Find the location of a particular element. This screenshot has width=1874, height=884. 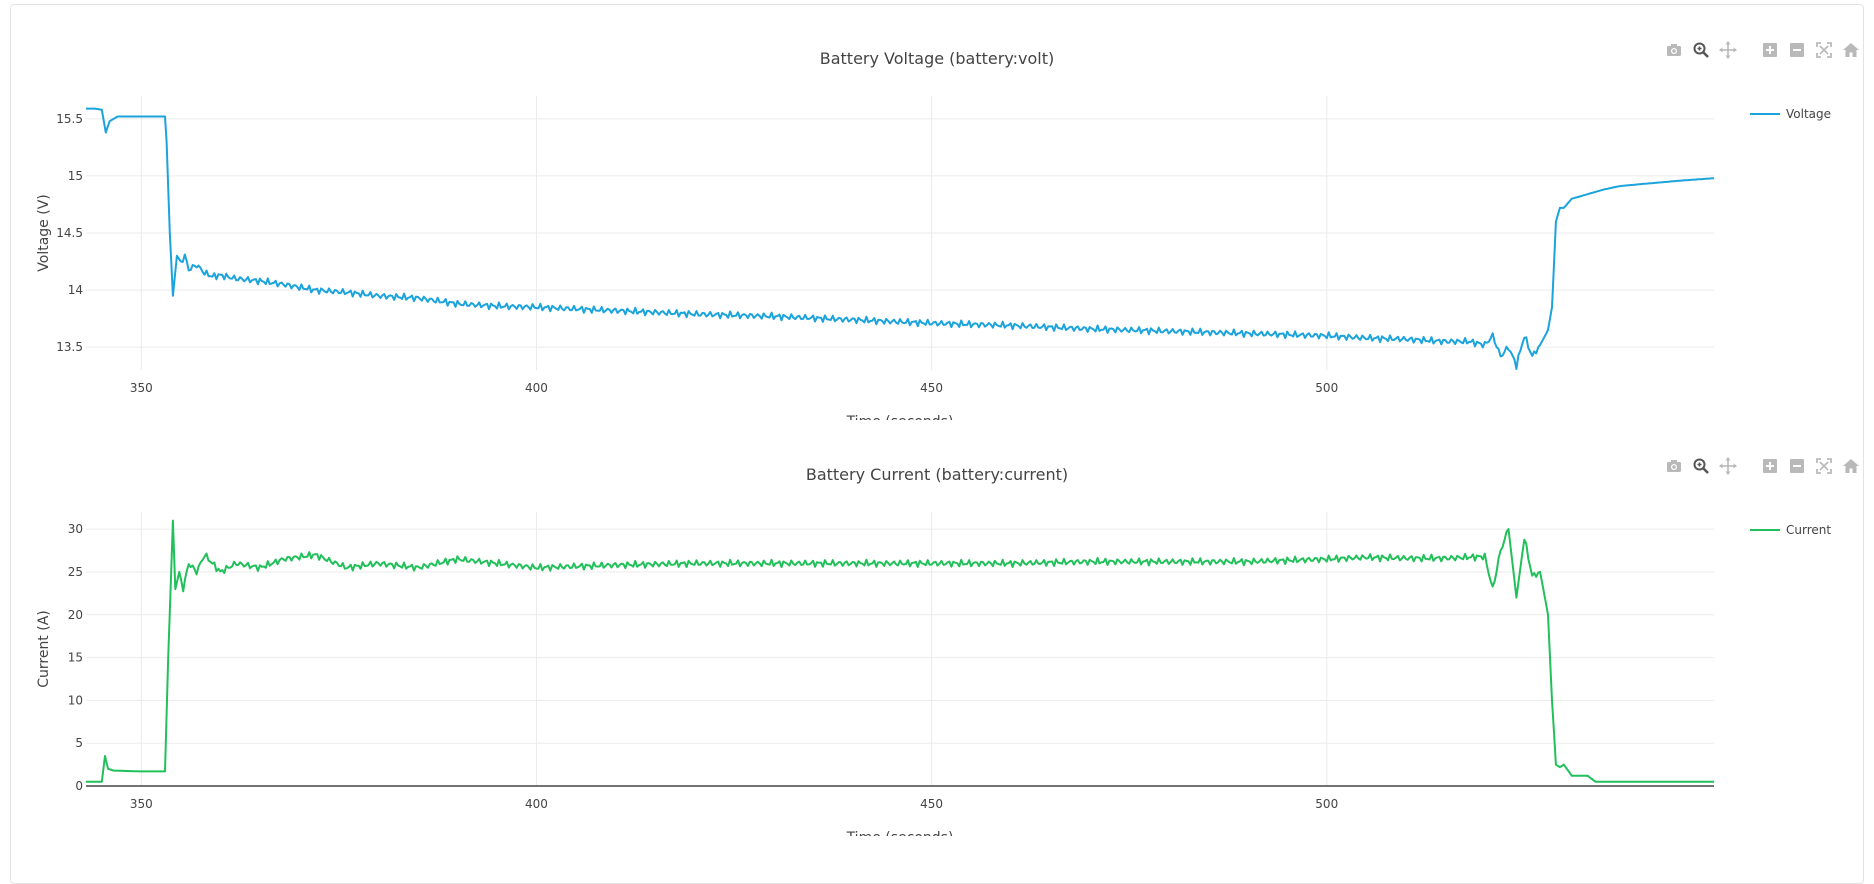

voltage-modebar is located at coordinates (1762, 50).